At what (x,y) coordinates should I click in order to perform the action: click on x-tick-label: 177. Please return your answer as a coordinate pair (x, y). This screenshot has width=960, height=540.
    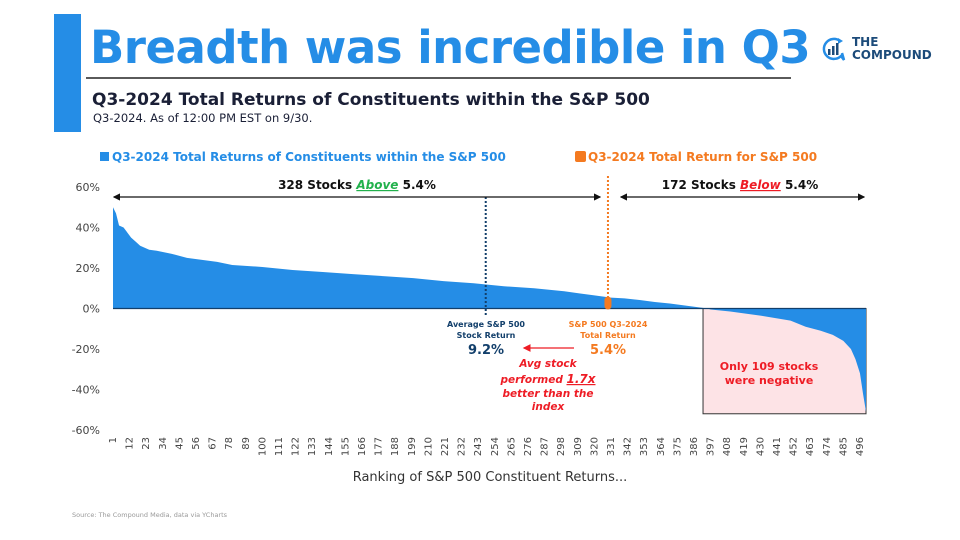
    Looking at the image, I should click on (379, 446).